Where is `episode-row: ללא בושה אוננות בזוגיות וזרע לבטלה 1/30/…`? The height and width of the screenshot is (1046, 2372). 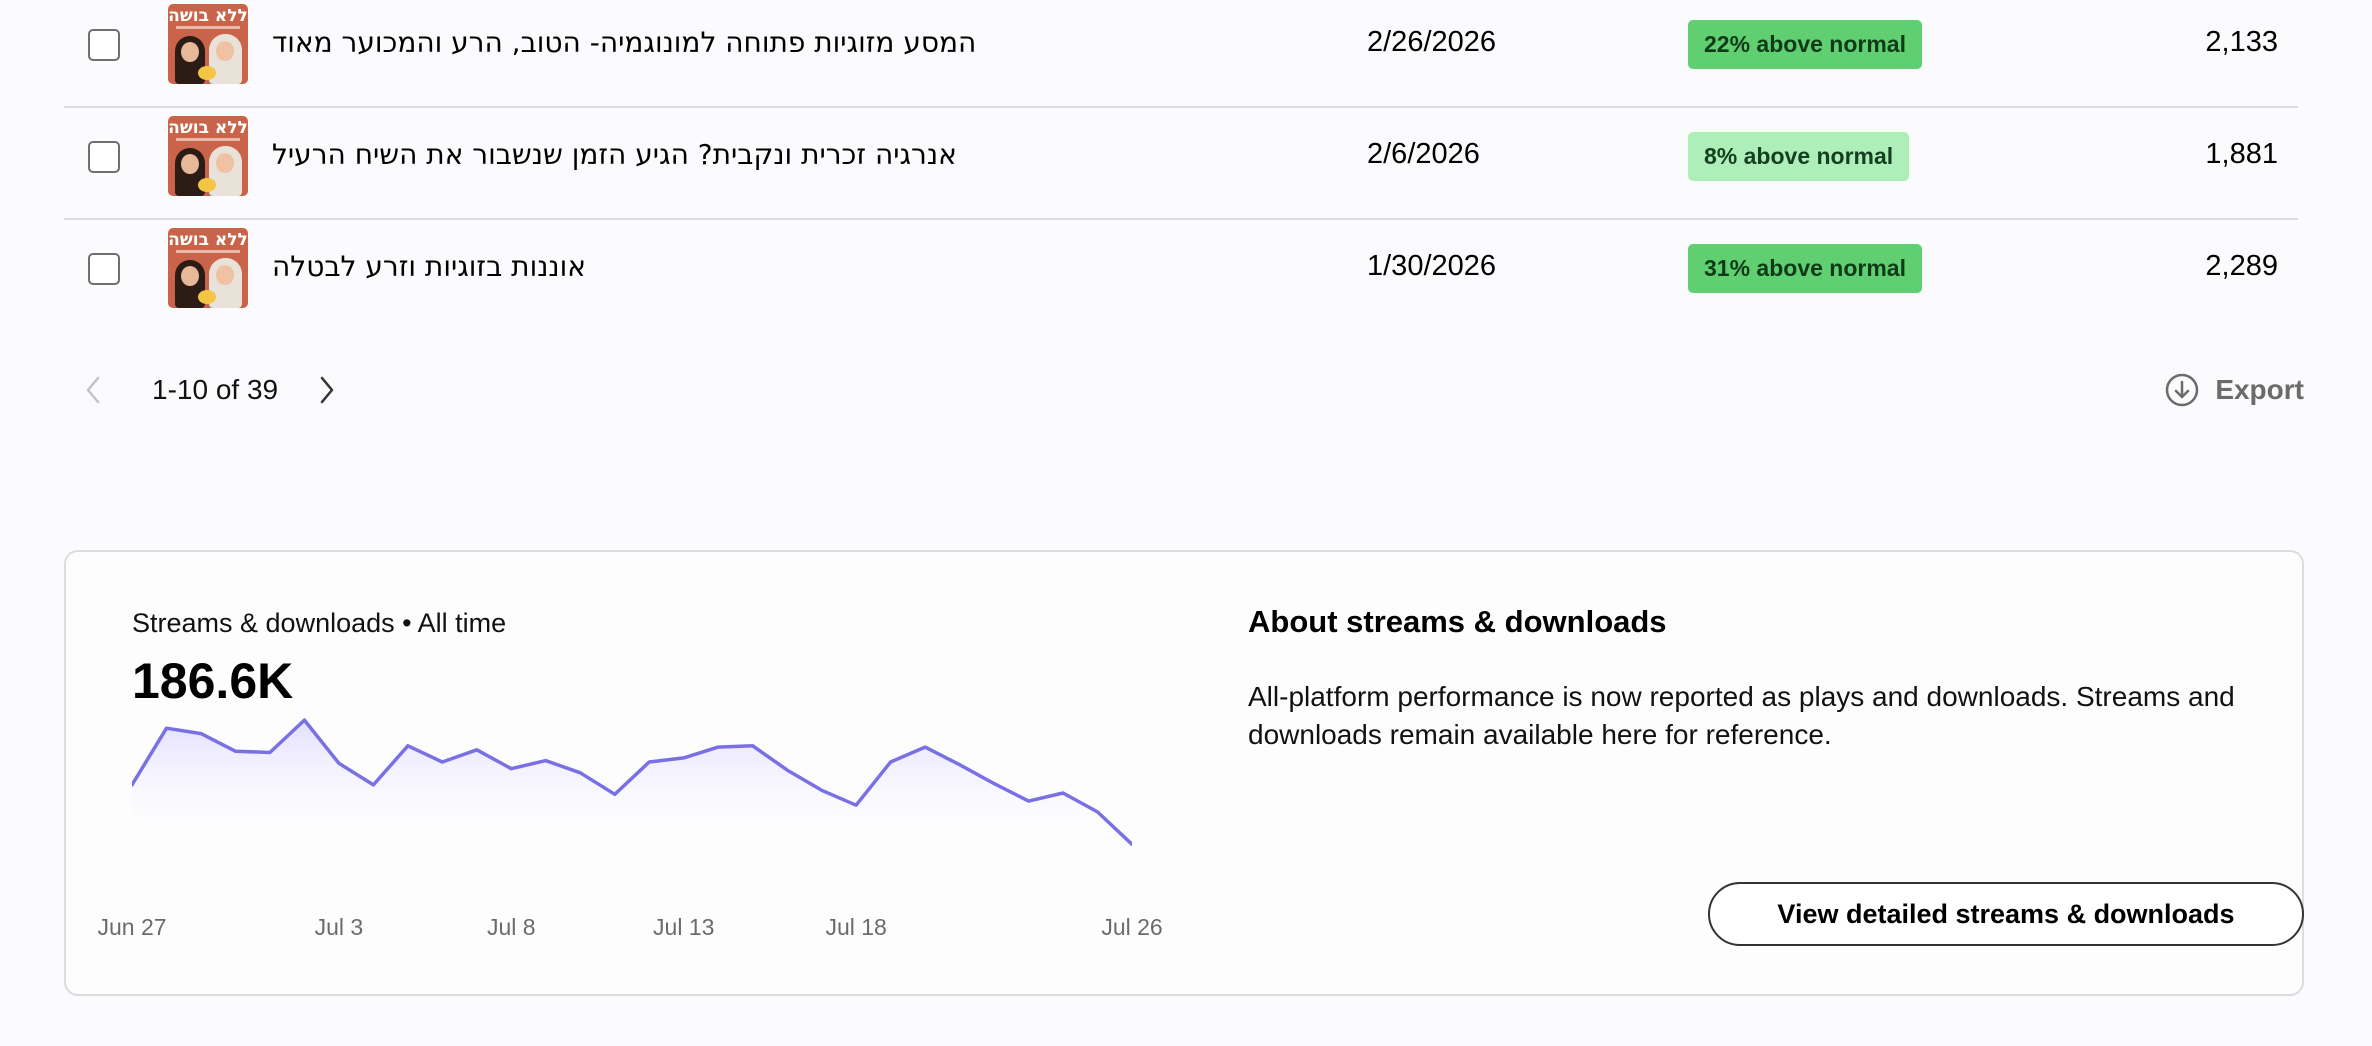
episode-row: ללא בושה אוננות בזוגיות וזרע לבטלה 1/30/… is located at coordinates (1181, 277).